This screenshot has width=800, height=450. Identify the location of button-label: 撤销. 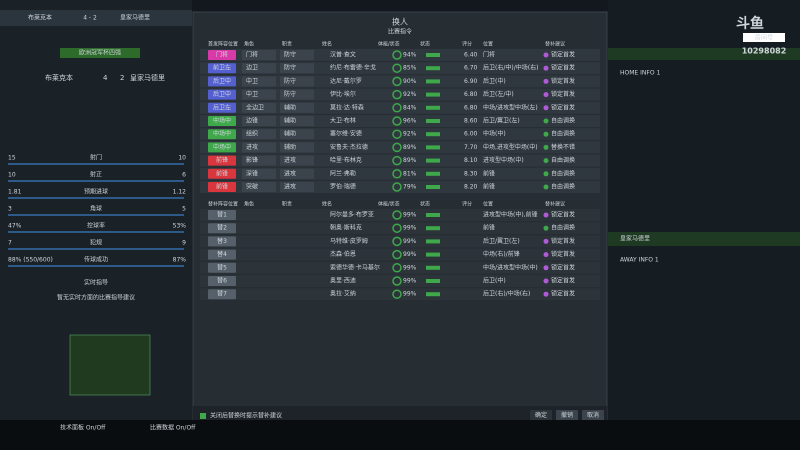
(567, 415).